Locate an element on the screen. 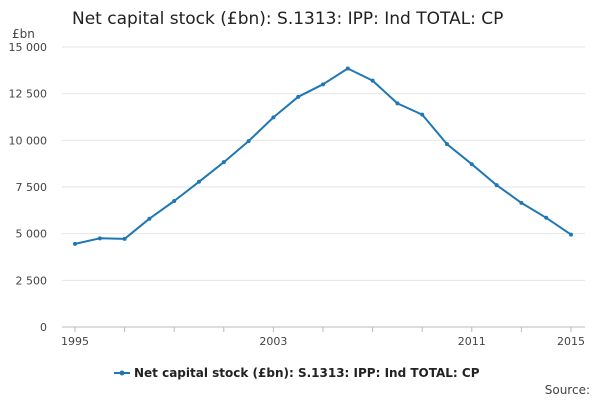 The height and width of the screenshot is (400, 600). x-tick-label: 2015 is located at coordinates (571, 341).